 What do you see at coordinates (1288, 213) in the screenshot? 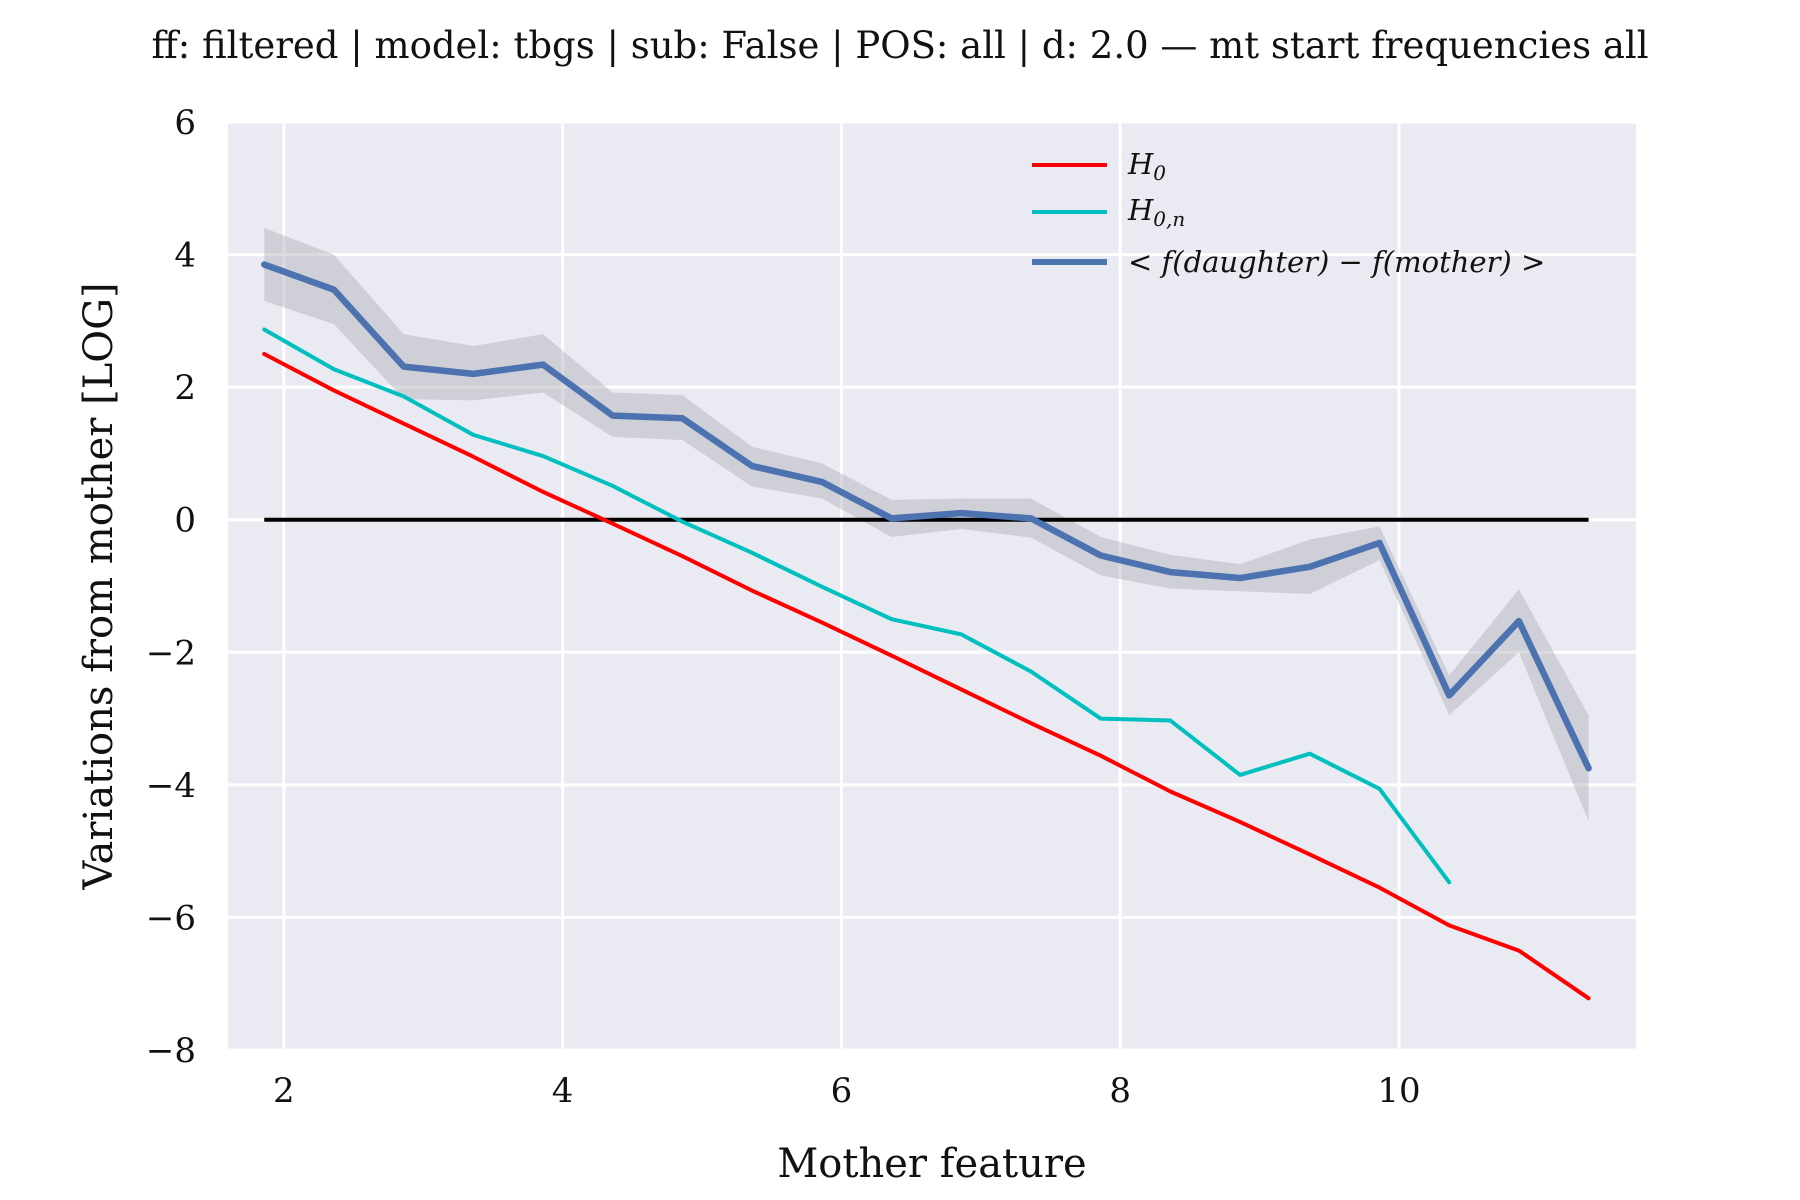
I see `legend: H0 H0,n < f(daughter) − f(mother) >` at bounding box center [1288, 213].